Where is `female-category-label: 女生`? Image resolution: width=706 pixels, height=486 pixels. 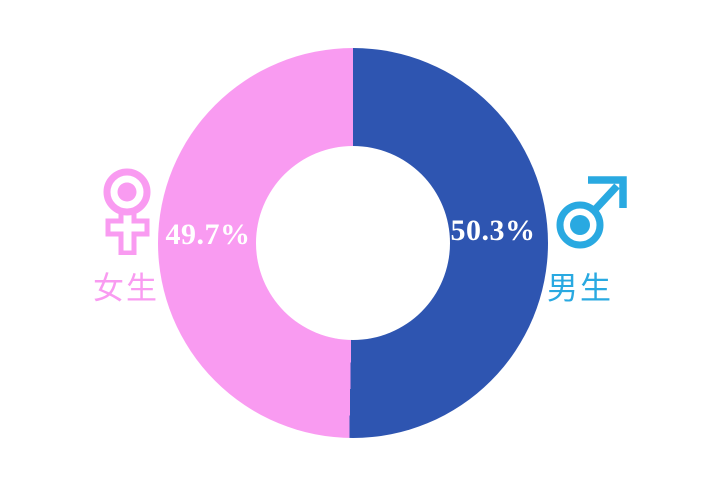
female-category-label: 女生 is located at coordinates (126, 288).